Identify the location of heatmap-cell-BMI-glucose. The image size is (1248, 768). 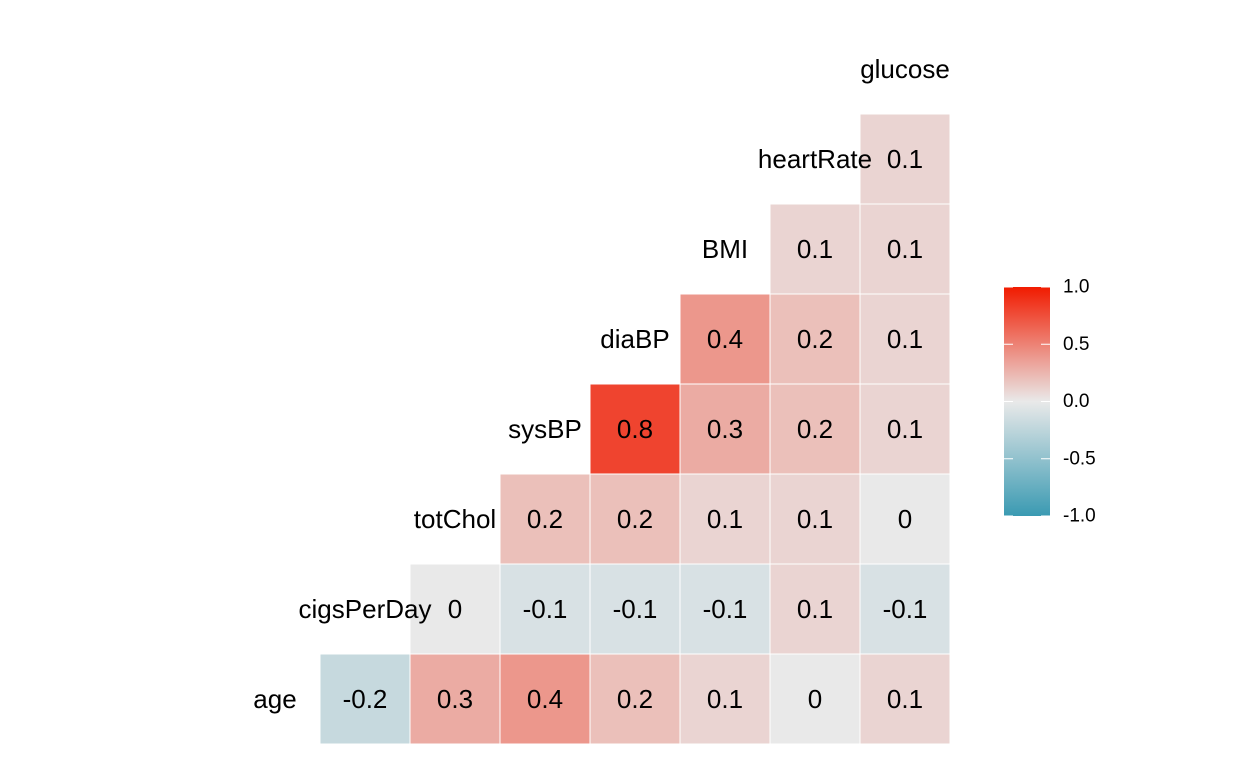
(905, 249).